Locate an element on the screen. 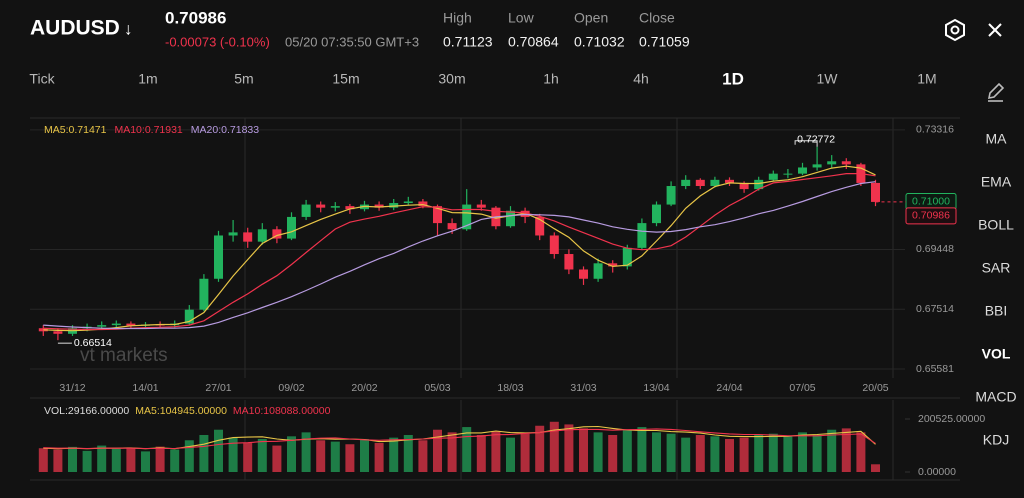 This screenshot has height=498, width=1024. timeframe-tab: 4h is located at coordinates (641, 79).